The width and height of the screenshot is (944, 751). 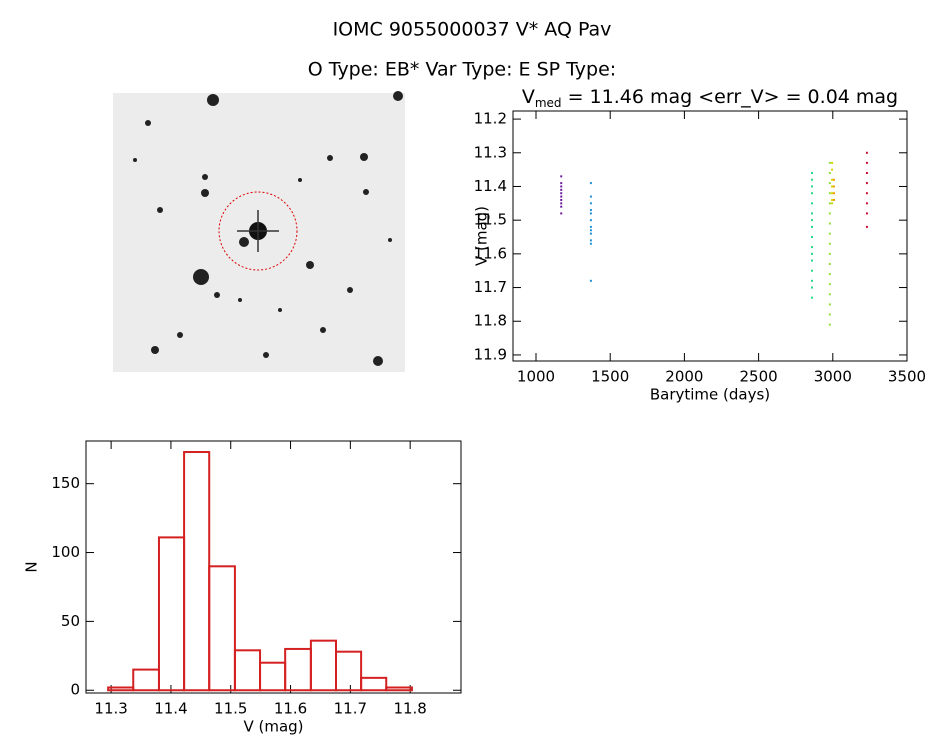 I want to click on y-tick-label: 100, so click(x=65, y=552).